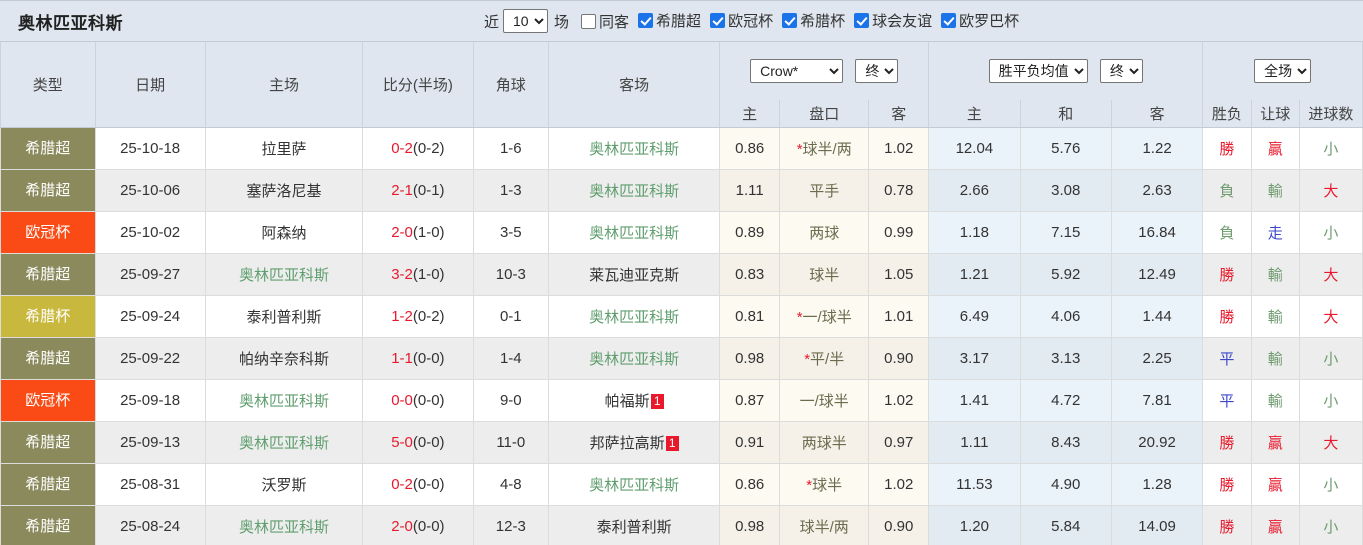 Image resolution: width=1363 pixels, height=545 pixels. What do you see at coordinates (666, 20) in the screenshot?
I see `league-checkbox-0: 希腊超` at bounding box center [666, 20].